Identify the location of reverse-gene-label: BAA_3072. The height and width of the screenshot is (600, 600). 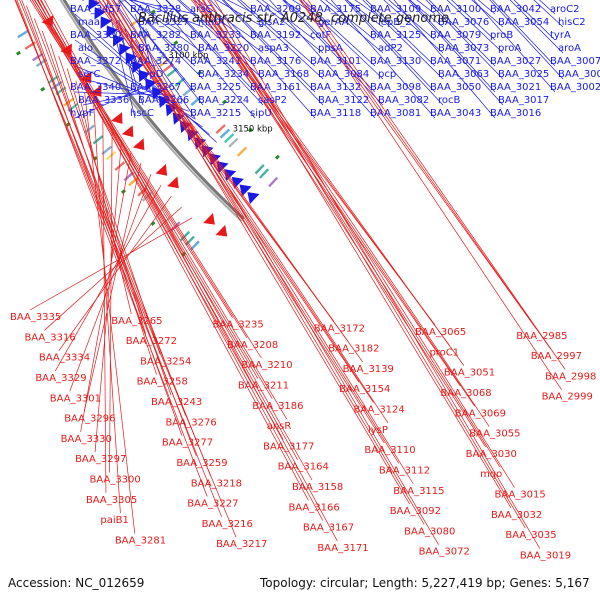
(444, 552).